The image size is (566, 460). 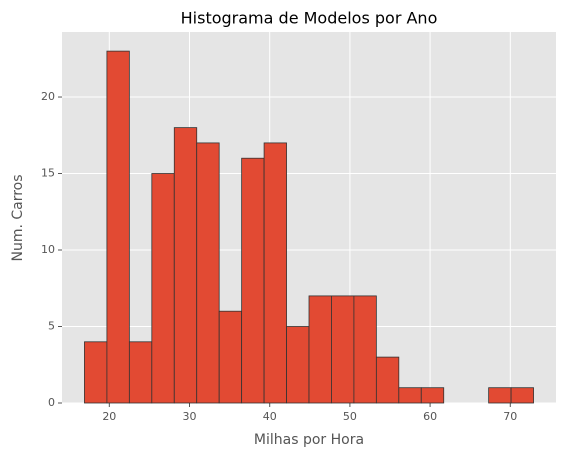 I want to click on y-tick-label: 5, so click(x=51, y=326).